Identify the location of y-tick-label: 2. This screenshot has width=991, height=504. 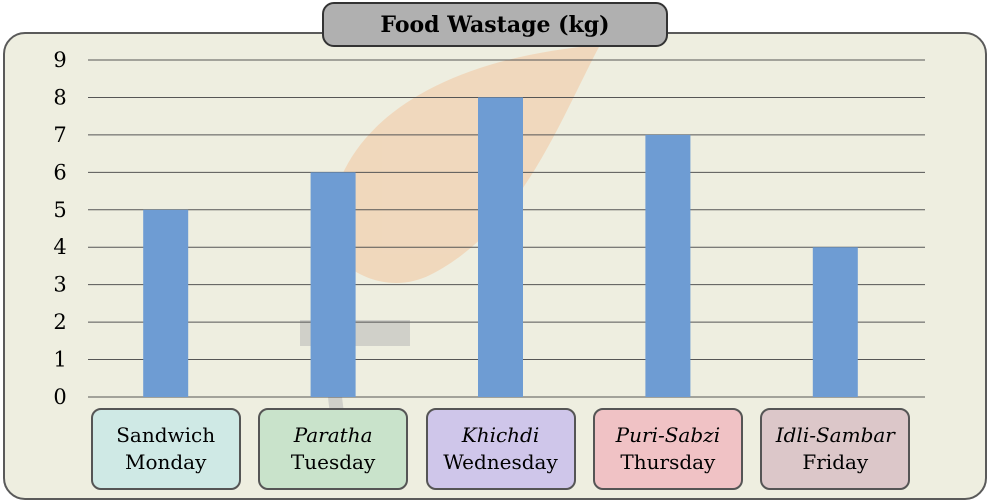
(59, 322).